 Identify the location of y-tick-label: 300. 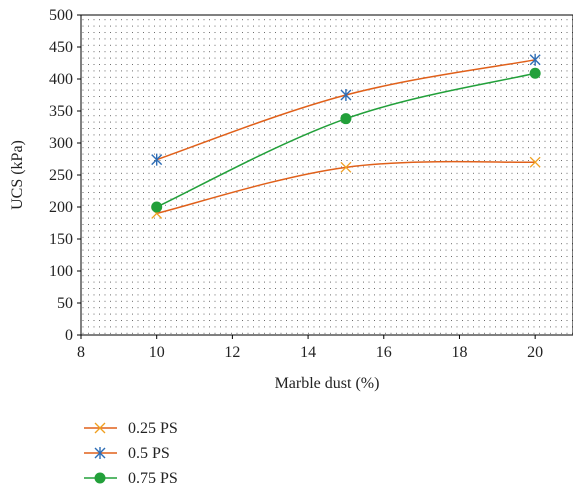
(61, 143).